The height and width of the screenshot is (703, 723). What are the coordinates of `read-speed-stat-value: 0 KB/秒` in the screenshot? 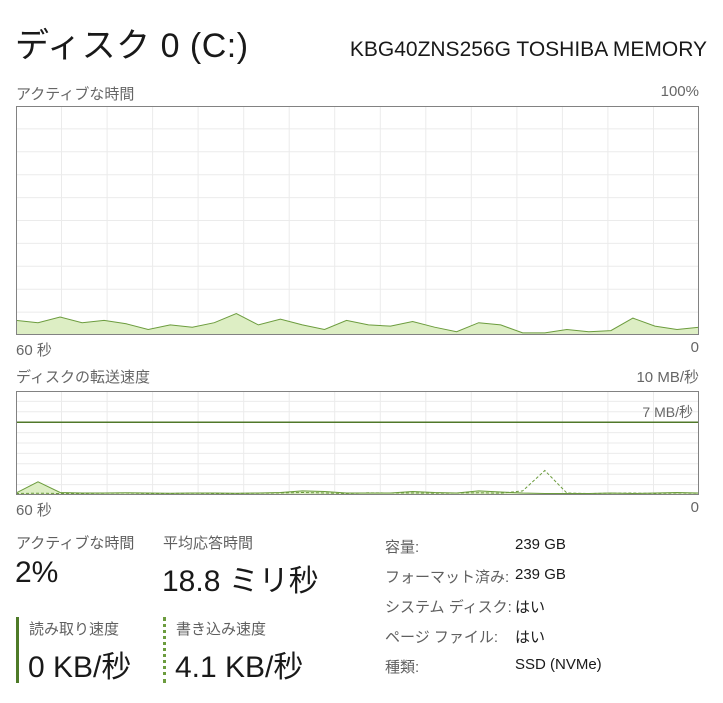 It's located at (80, 667).